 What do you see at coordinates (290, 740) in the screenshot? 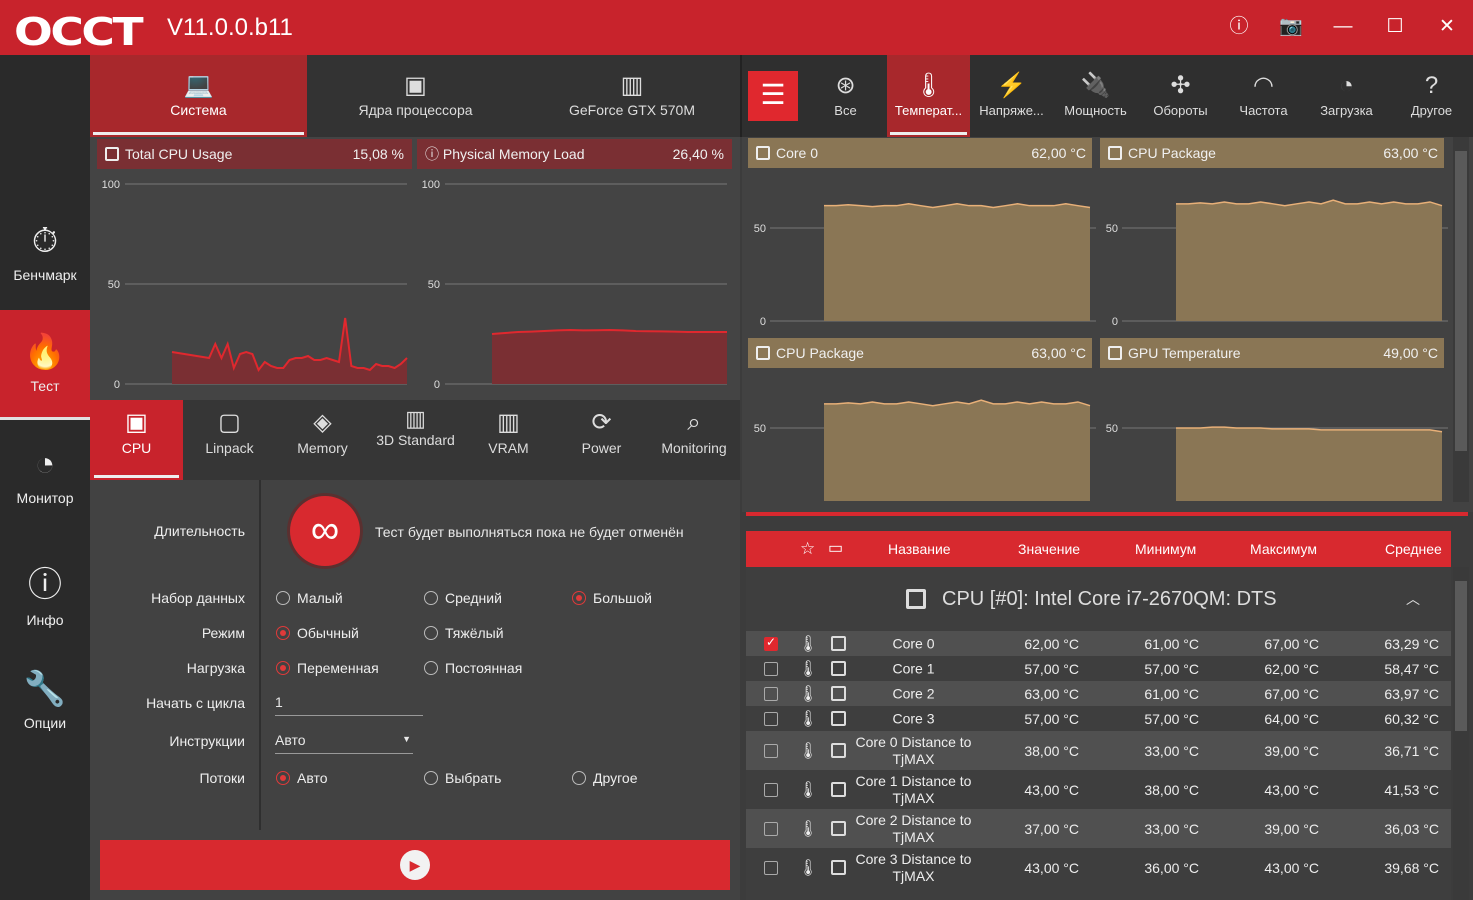
I see `instructions-value: Авто` at bounding box center [290, 740].